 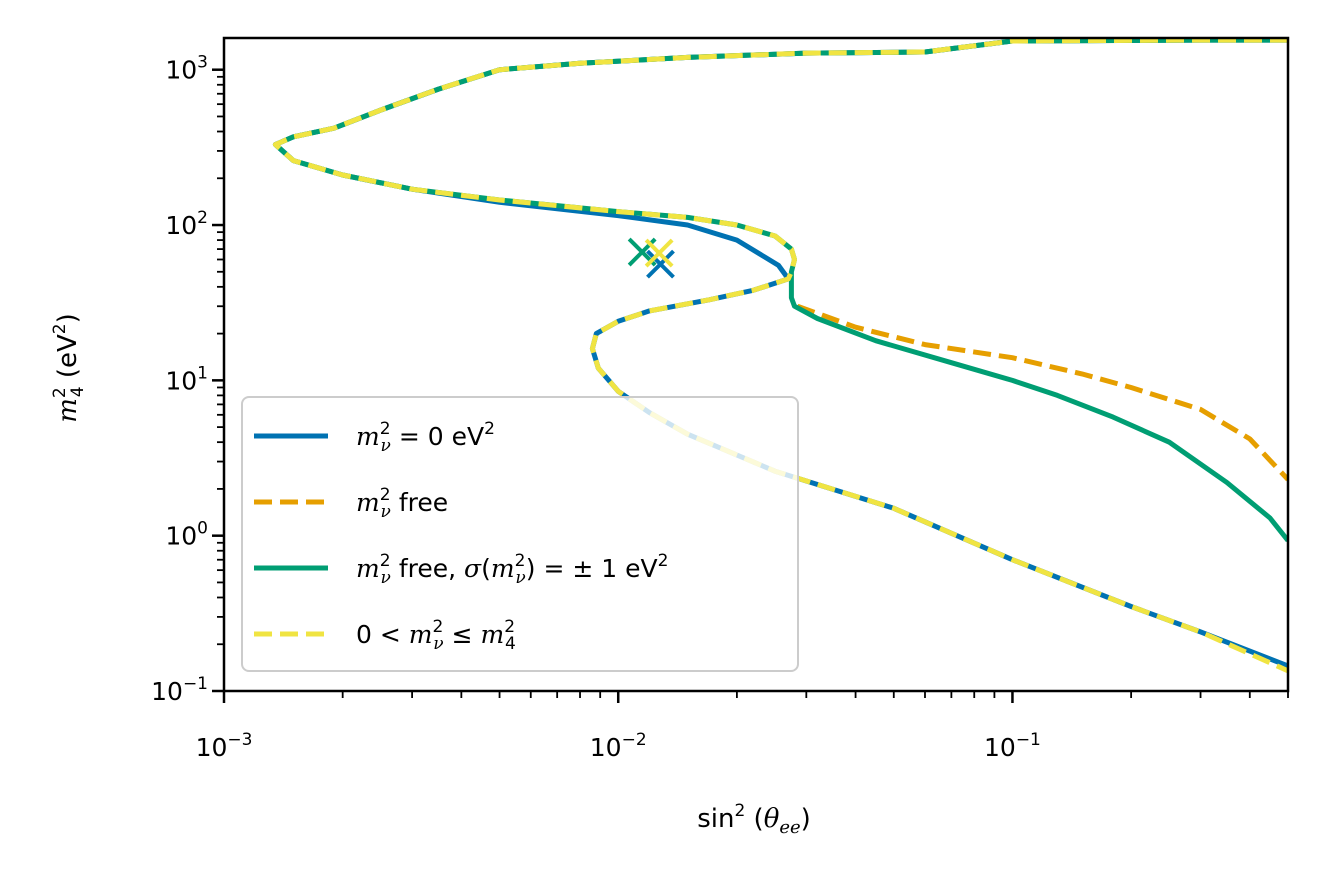 I want to click on marker-layer, so click(x=651, y=258).